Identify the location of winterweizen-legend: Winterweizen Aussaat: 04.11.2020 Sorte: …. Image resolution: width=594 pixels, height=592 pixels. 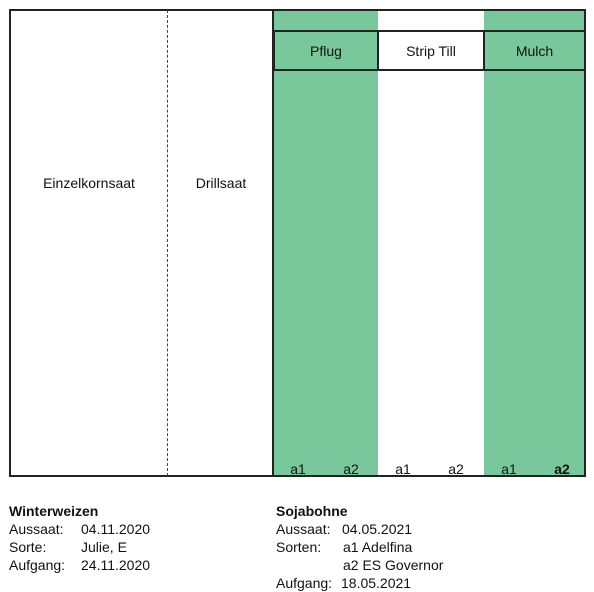
(134, 538).